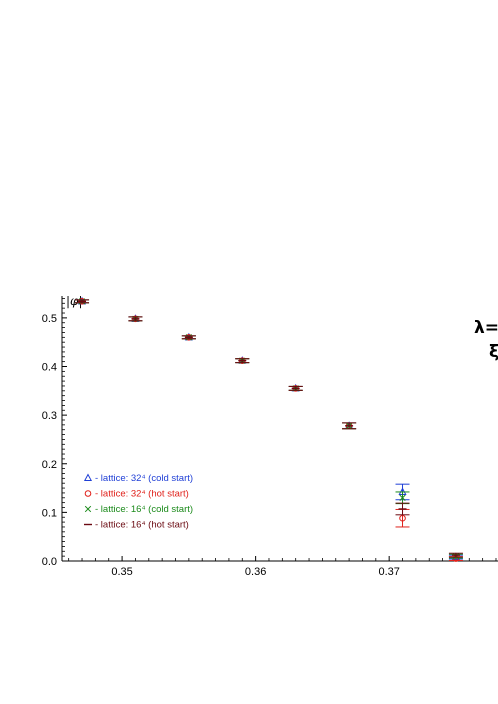  I want to click on legend-entry: - lattice: 16⁴ (hot start), so click(142, 525).